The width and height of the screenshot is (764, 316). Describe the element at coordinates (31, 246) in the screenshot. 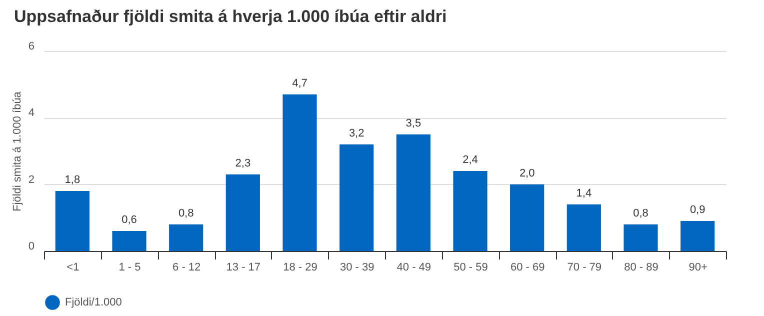

I see `y-tick-label: 0` at that location.